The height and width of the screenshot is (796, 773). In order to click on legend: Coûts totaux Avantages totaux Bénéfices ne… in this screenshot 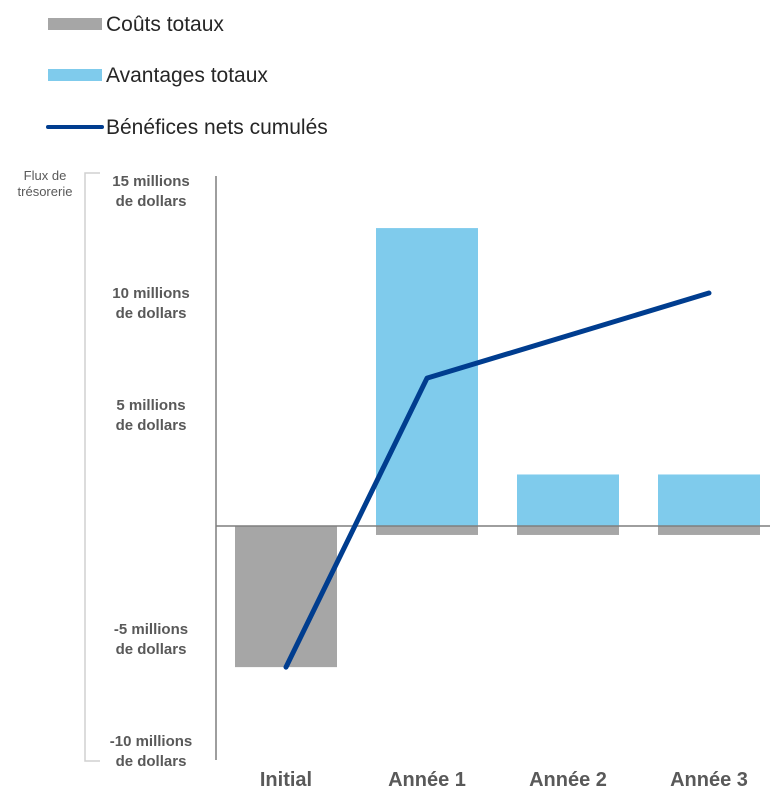, I will do `click(187, 76)`.